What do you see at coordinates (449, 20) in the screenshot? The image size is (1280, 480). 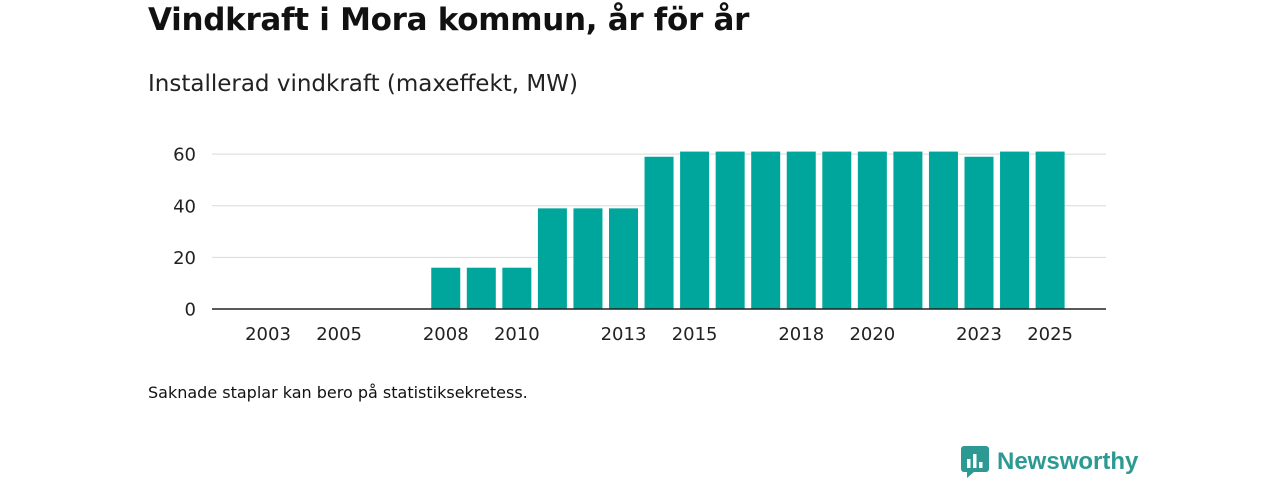 I see `chart-title: Vindkraft i Mora kommun, år för år` at bounding box center [449, 20].